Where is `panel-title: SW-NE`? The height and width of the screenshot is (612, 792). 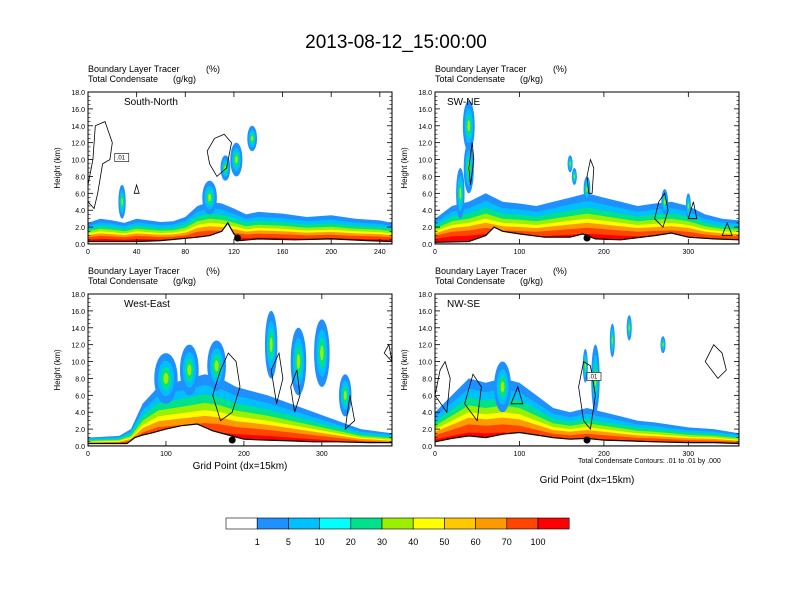
panel-title: SW-NE is located at coordinates (463, 102).